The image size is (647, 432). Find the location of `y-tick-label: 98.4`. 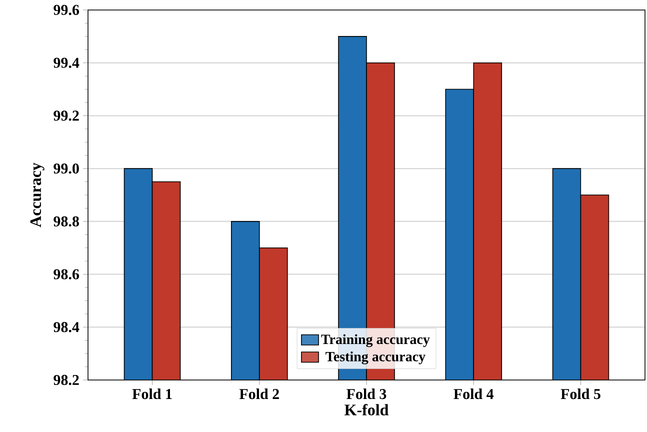

y-tick-label: 98.4 is located at coordinates (67, 327).